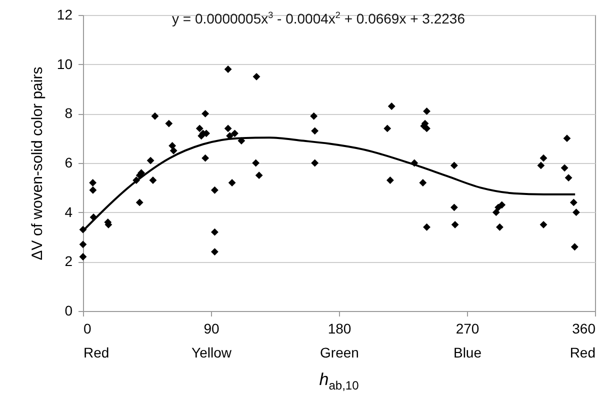  I want to click on x-tick-label: 90 Yellow, so click(212, 340).